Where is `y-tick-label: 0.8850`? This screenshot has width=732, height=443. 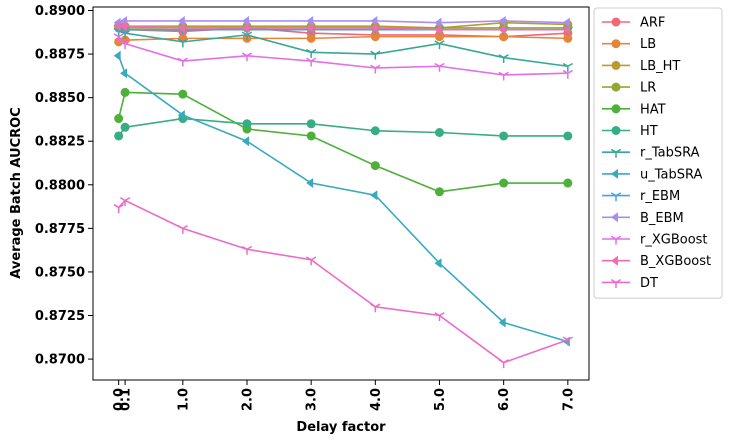
y-tick-label: 0.8850 is located at coordinates (60, 98).